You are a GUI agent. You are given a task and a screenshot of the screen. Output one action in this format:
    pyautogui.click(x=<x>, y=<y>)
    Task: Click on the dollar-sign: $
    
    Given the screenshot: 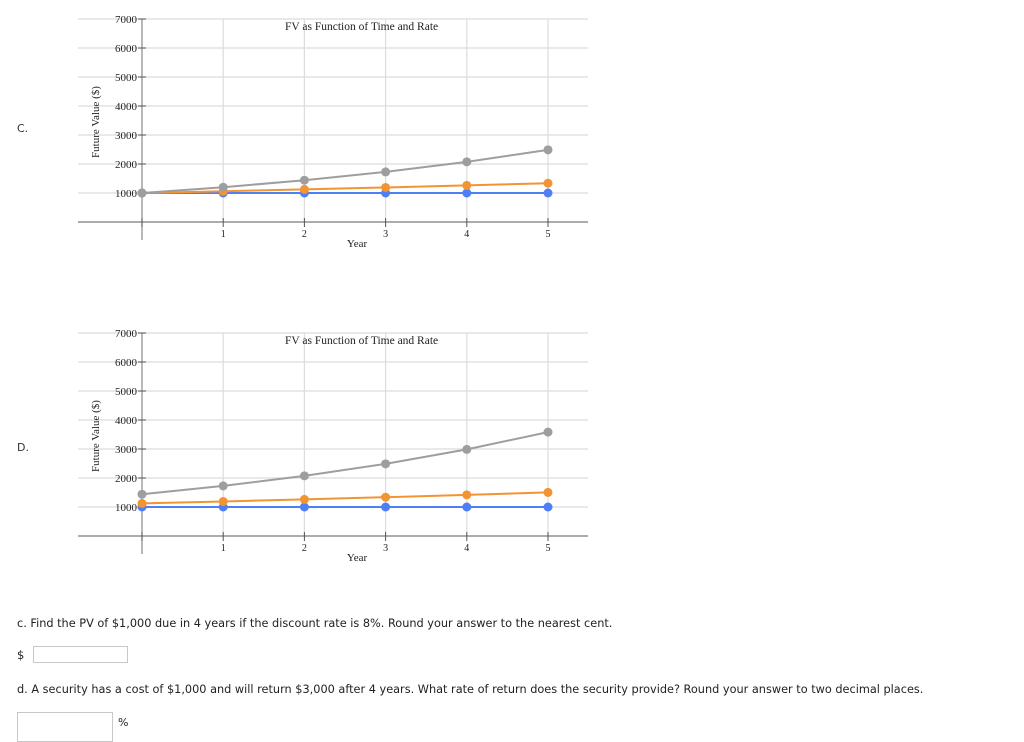 What is the action you would take?
    pyautogui.click(x=21, y=655)
    